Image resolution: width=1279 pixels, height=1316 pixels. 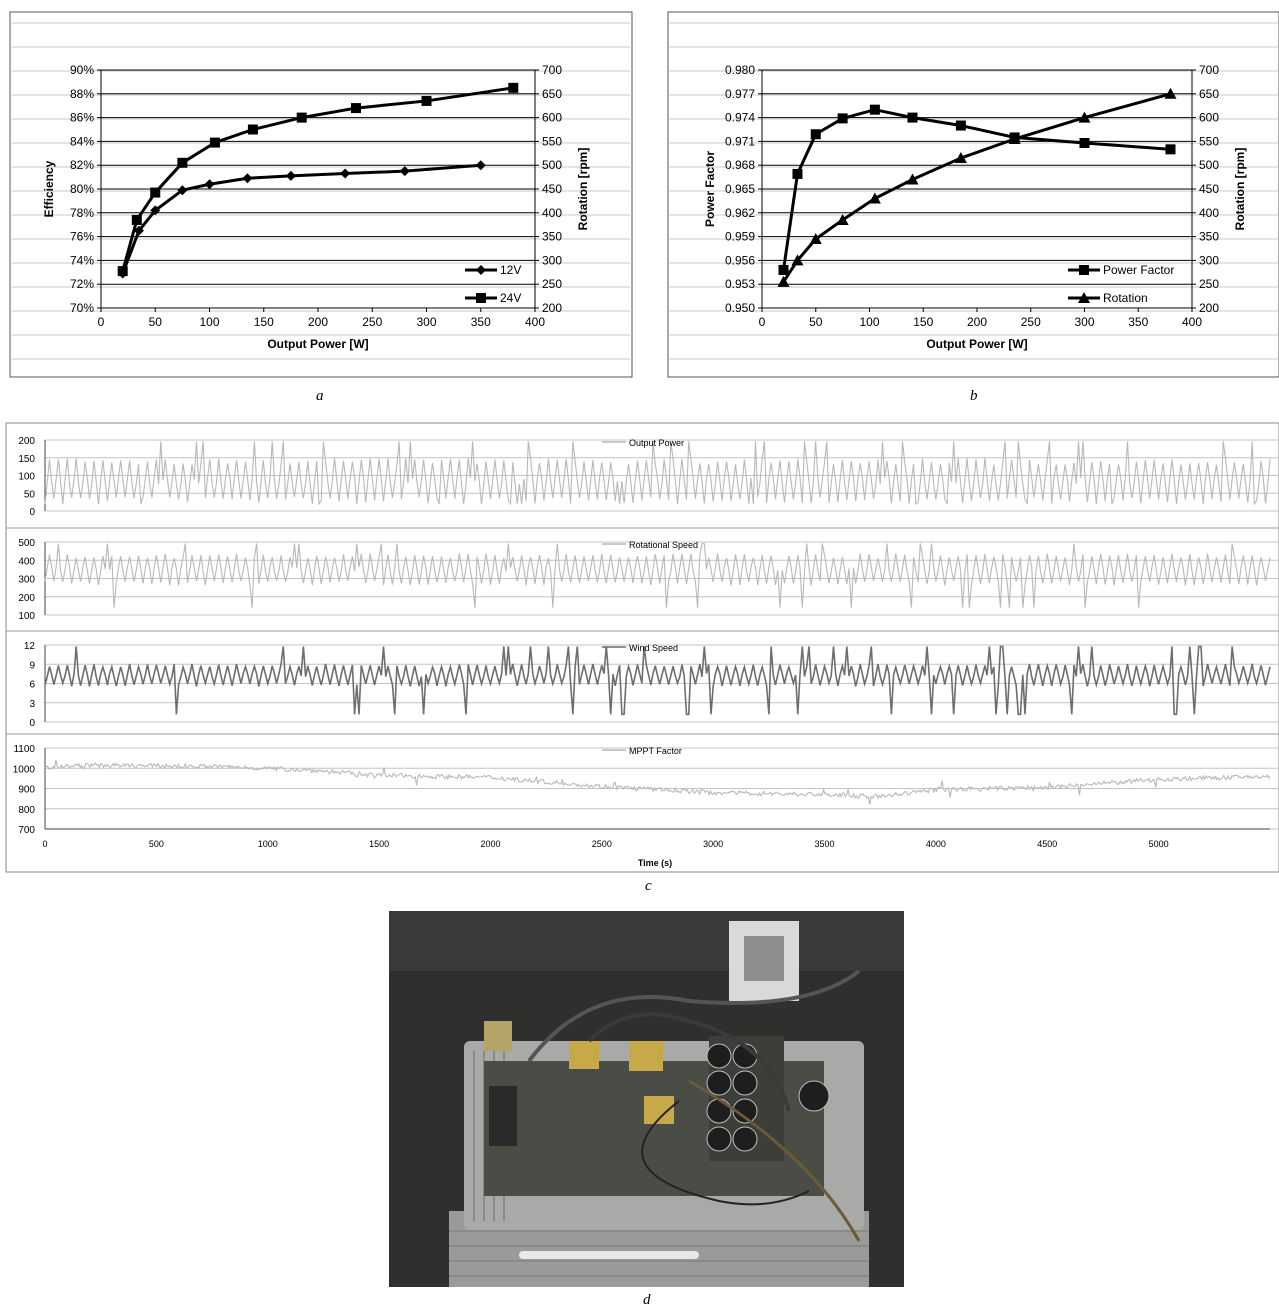 I want to click on y-tick-label: 0.977, so click(x=740, y=94).